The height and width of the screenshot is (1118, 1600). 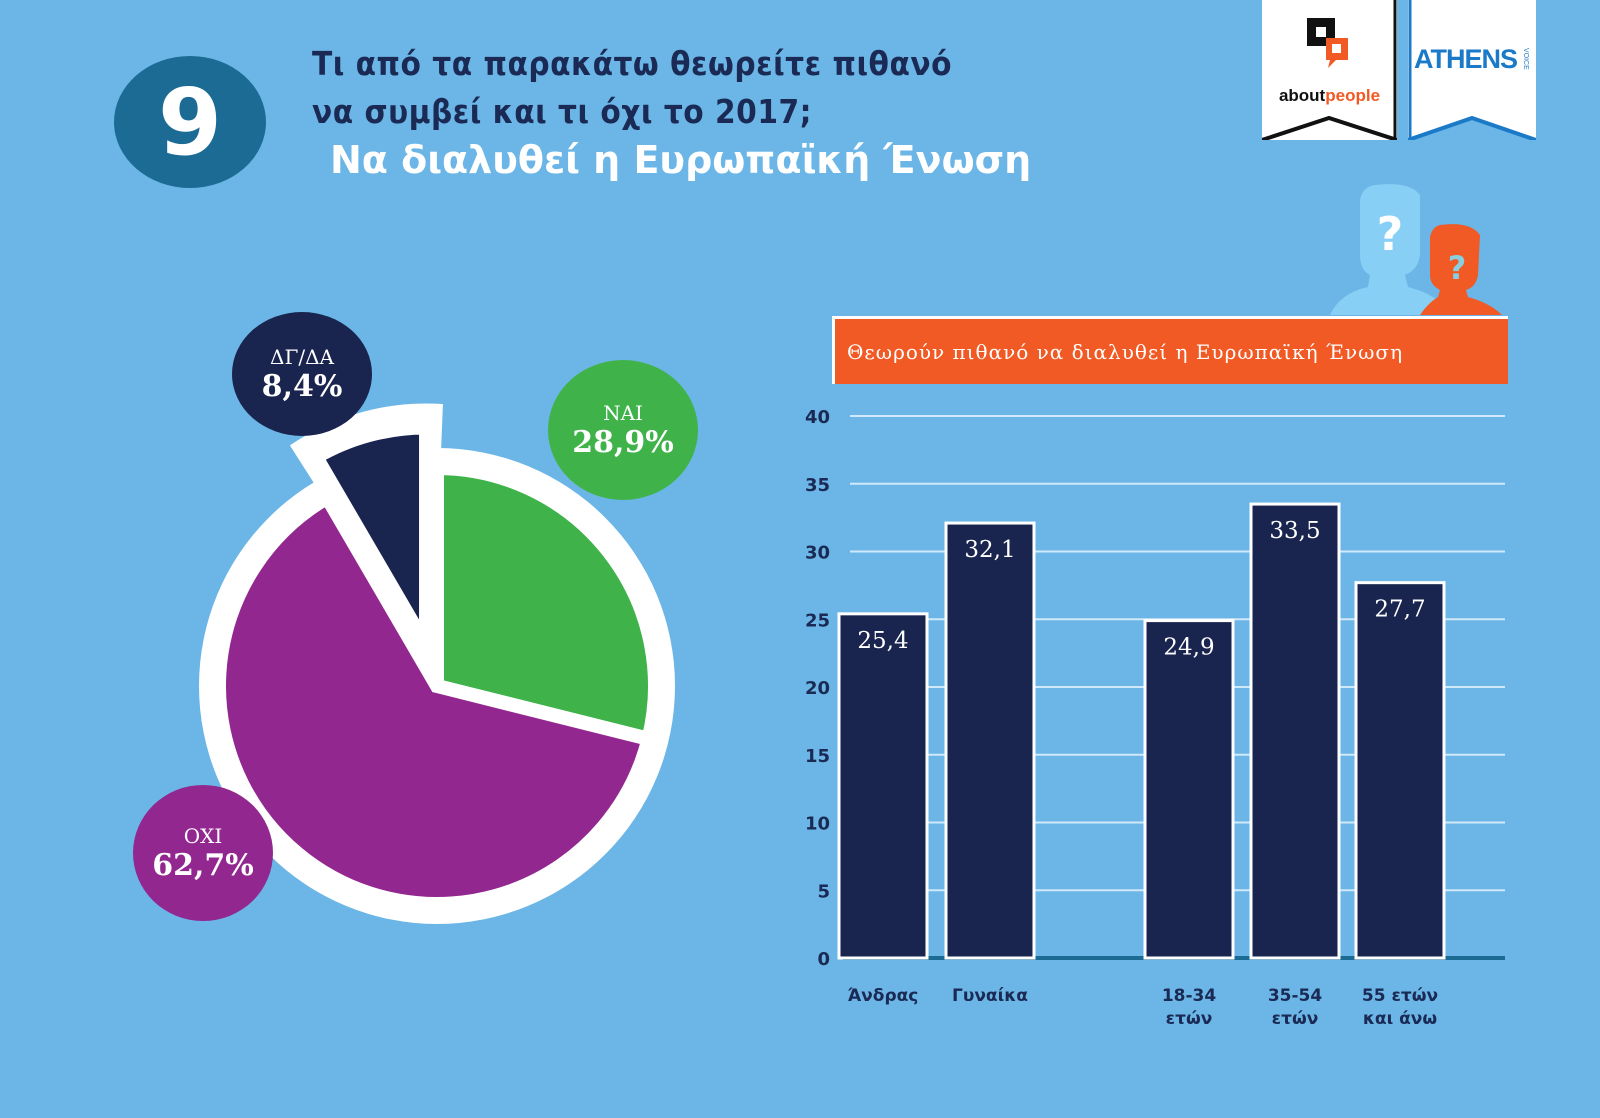 What do you see at coordinates (1466, 59) in the screenshot?
I see `athens-wordmark: ATHENS` at bounding box center [1466, 59].